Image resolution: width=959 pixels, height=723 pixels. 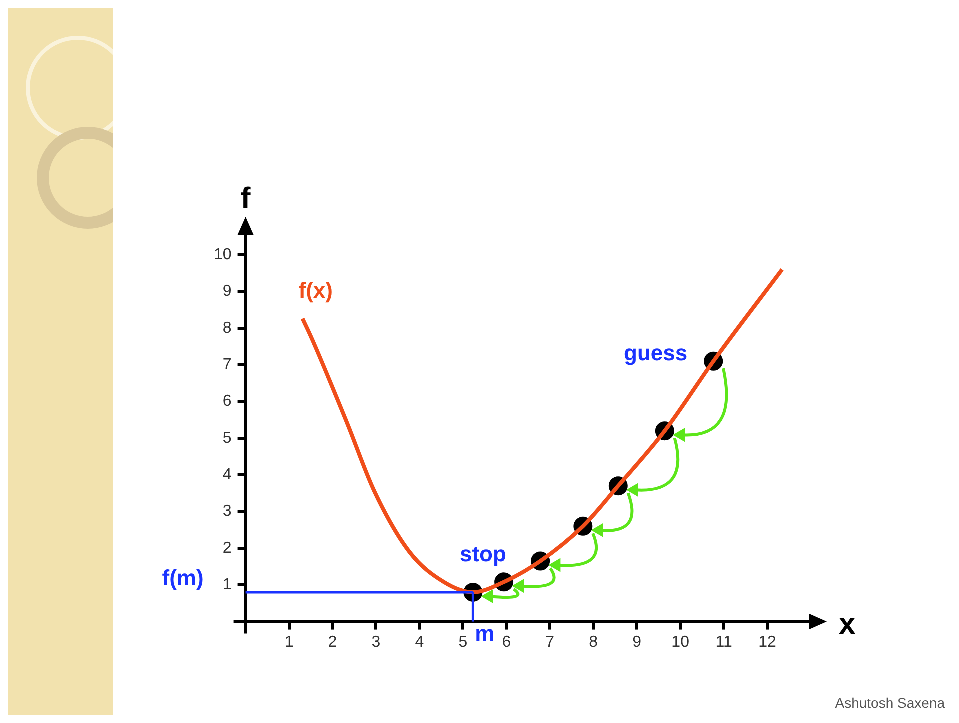 I want to click on x-tick-label: 12, so click(x=767, y=642).